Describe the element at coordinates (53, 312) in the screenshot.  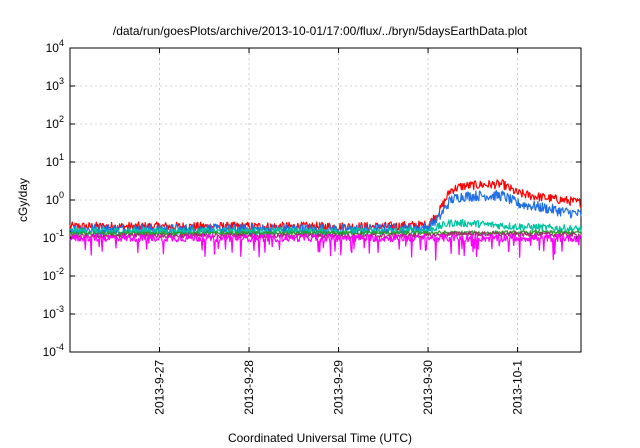
I see `y-tick-label: 10⁻³` at that location.